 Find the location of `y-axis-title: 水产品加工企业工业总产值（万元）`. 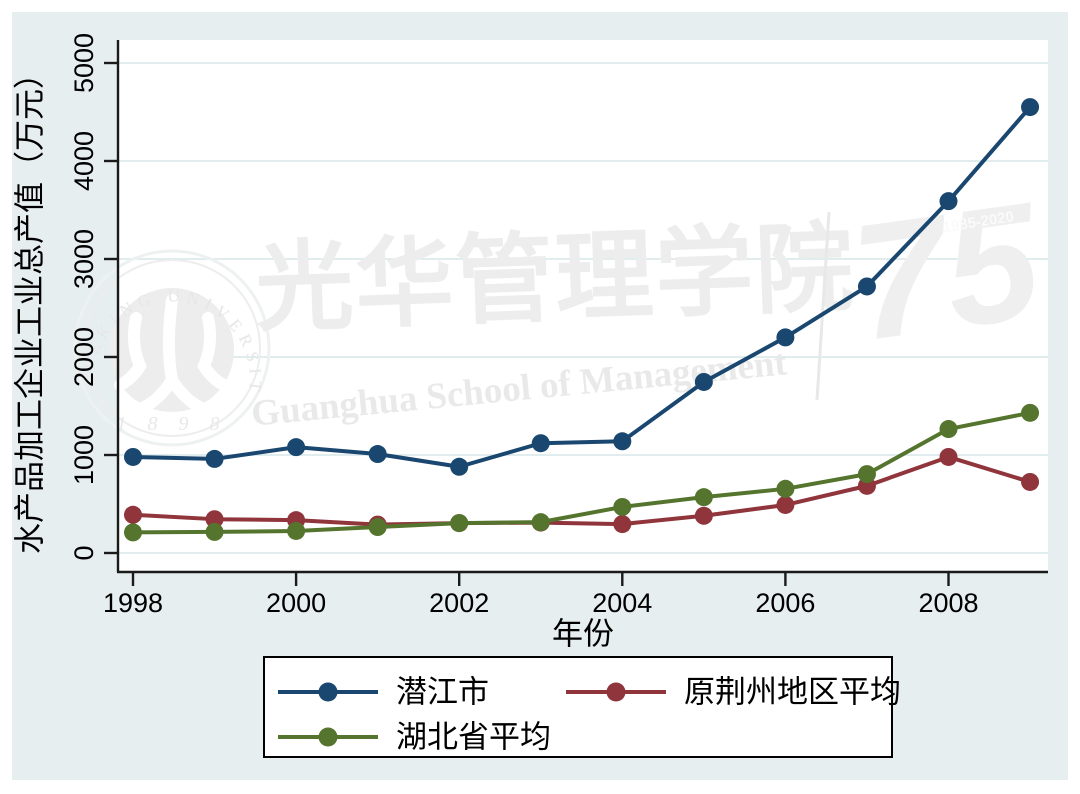

y-axis-title: 水产品加工企业工业总产值（万元） is located at coordinates (30, 306).